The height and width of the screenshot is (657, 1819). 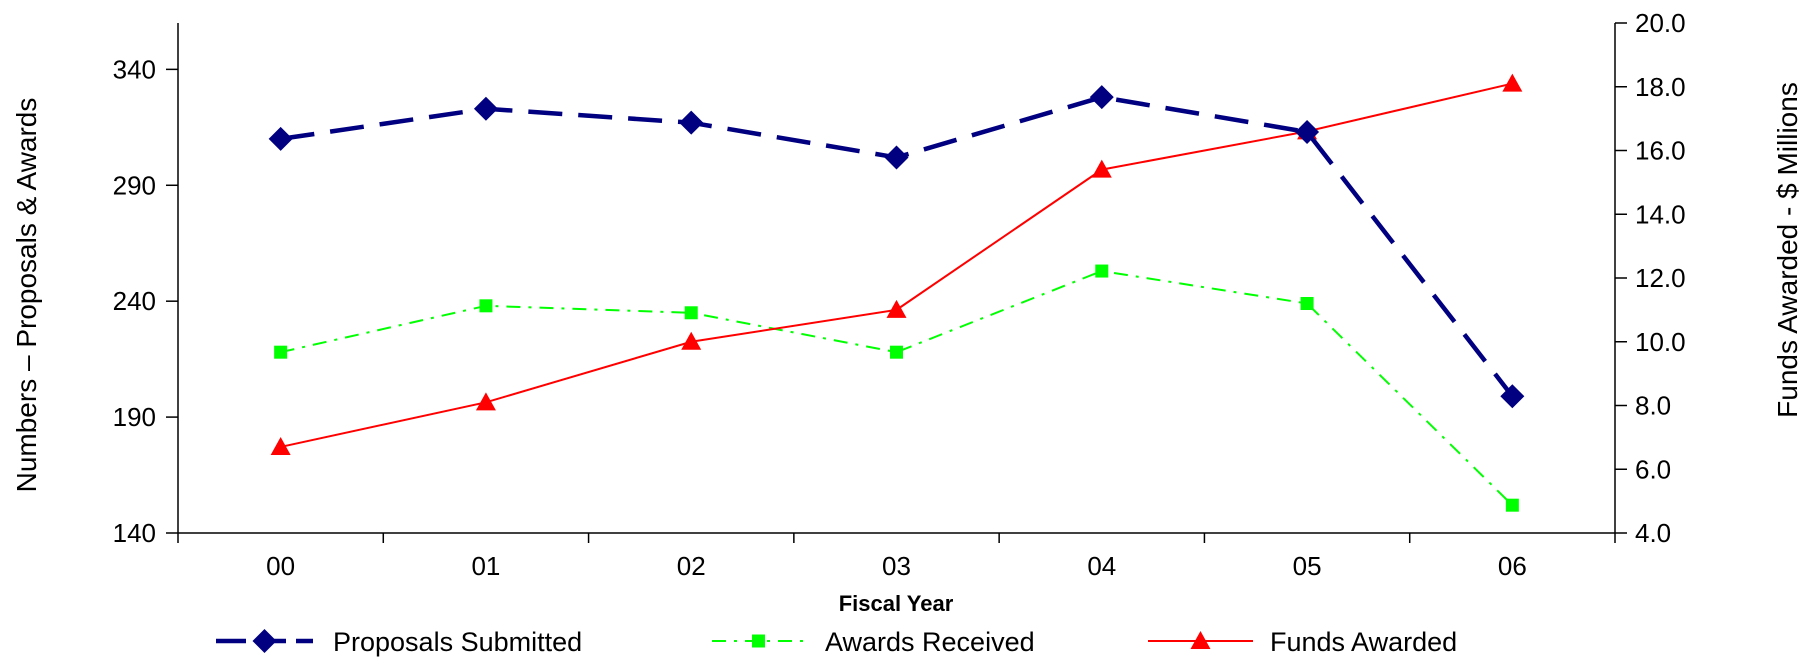 I want to click on right-tick-label: 6.0, so click(x=1653, y=469).